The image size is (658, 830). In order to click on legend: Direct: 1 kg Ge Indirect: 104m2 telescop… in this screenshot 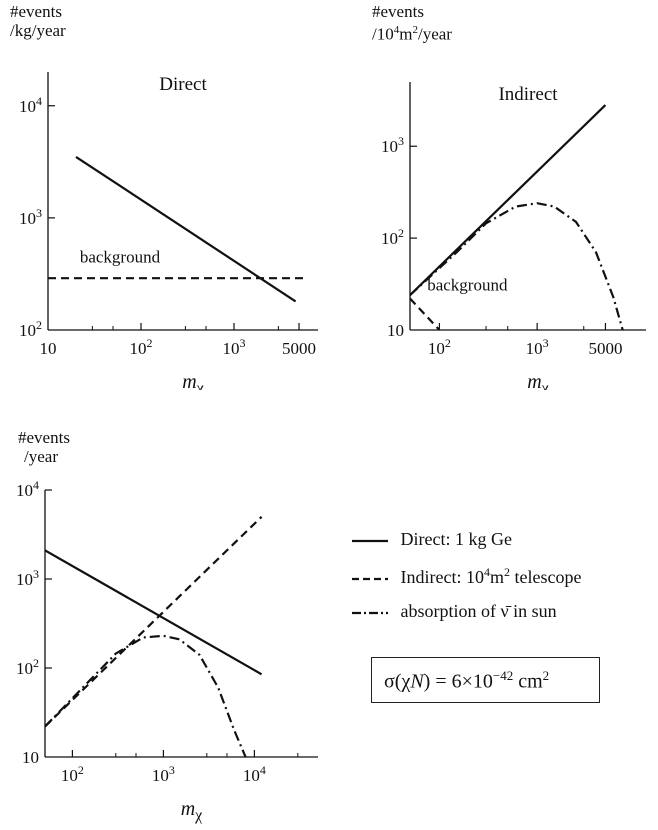, I will do `click(500, 575)`.